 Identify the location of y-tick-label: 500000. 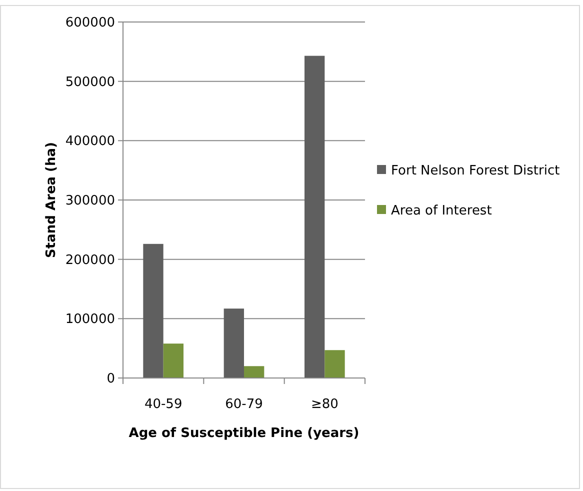
(90, 82).